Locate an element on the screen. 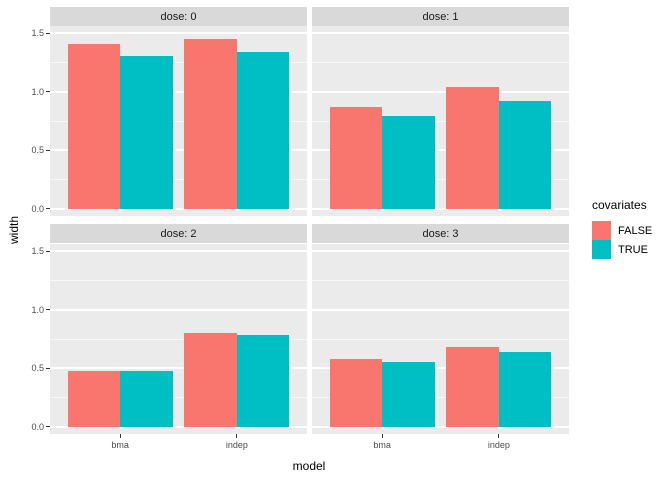 The image size is (672, 480). facet-strip-label: dose: 2 is located at coordinates (178, 233).